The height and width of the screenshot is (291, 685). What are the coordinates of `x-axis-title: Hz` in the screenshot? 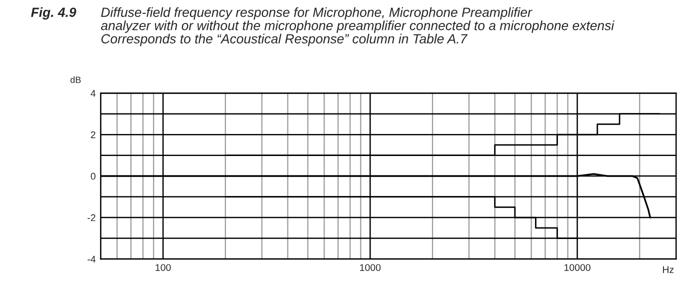 It's located at (668, 269).